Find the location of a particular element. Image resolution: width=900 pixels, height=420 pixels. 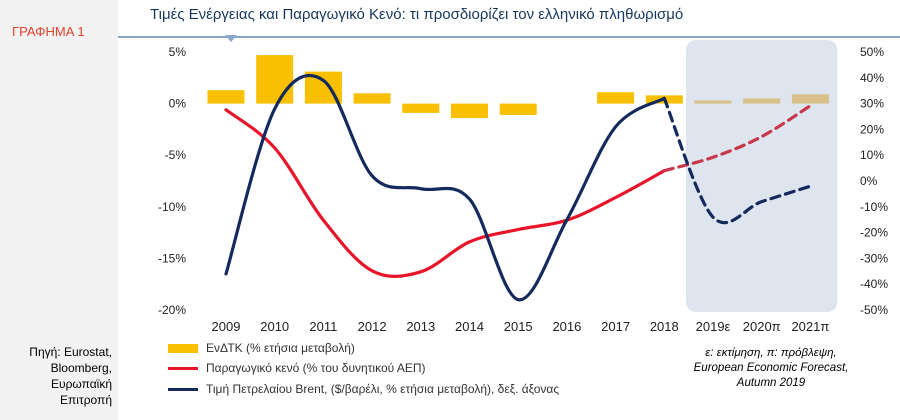

legend-label: ΕνΔΤΚ (% ετήσια μεταβολή) is located at coordinates (280, 348).